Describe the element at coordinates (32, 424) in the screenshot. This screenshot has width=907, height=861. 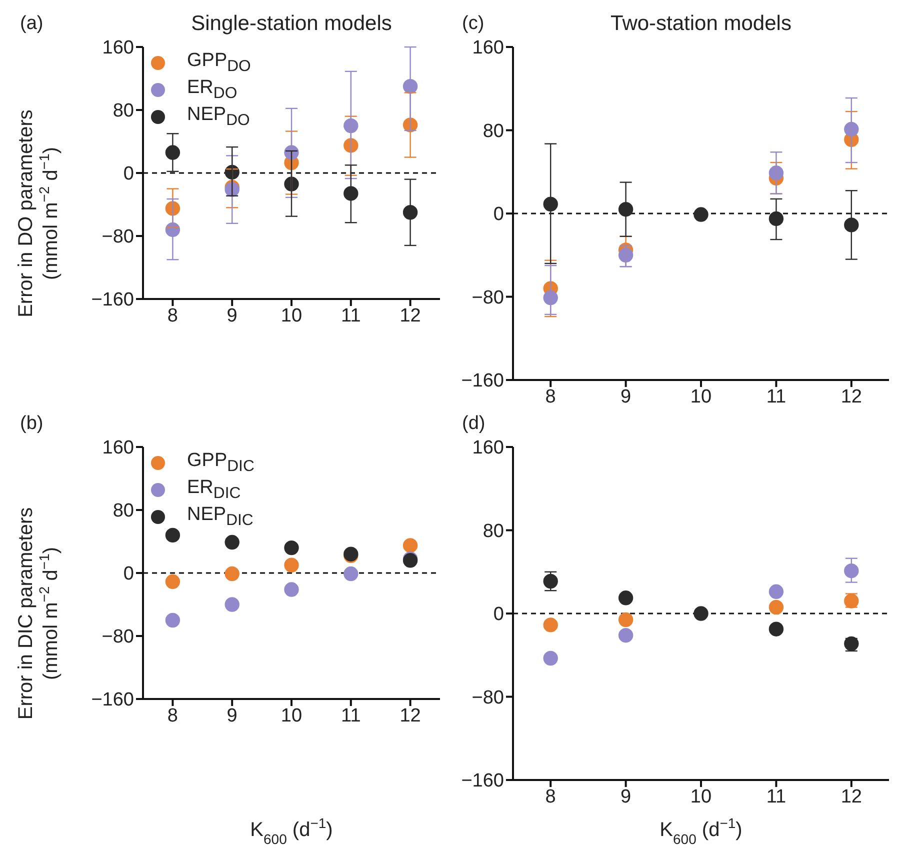
I see `text: (b)` at that location.